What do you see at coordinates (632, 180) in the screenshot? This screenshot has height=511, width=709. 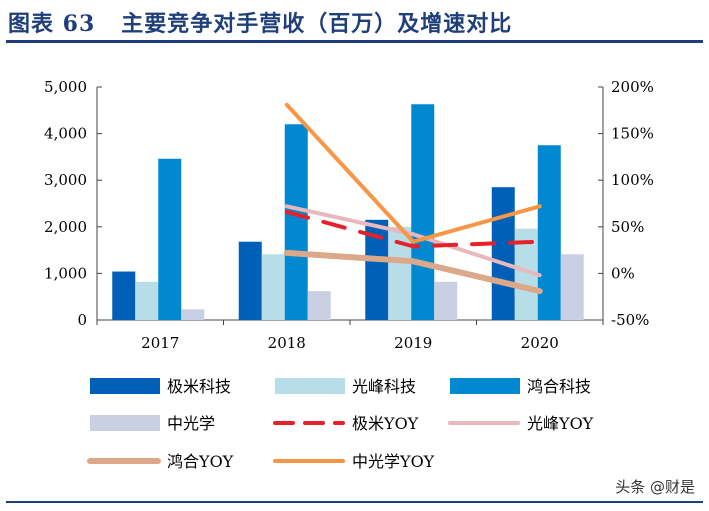 I see `right-tick-label: 100%` at bounding box center [632, 180].